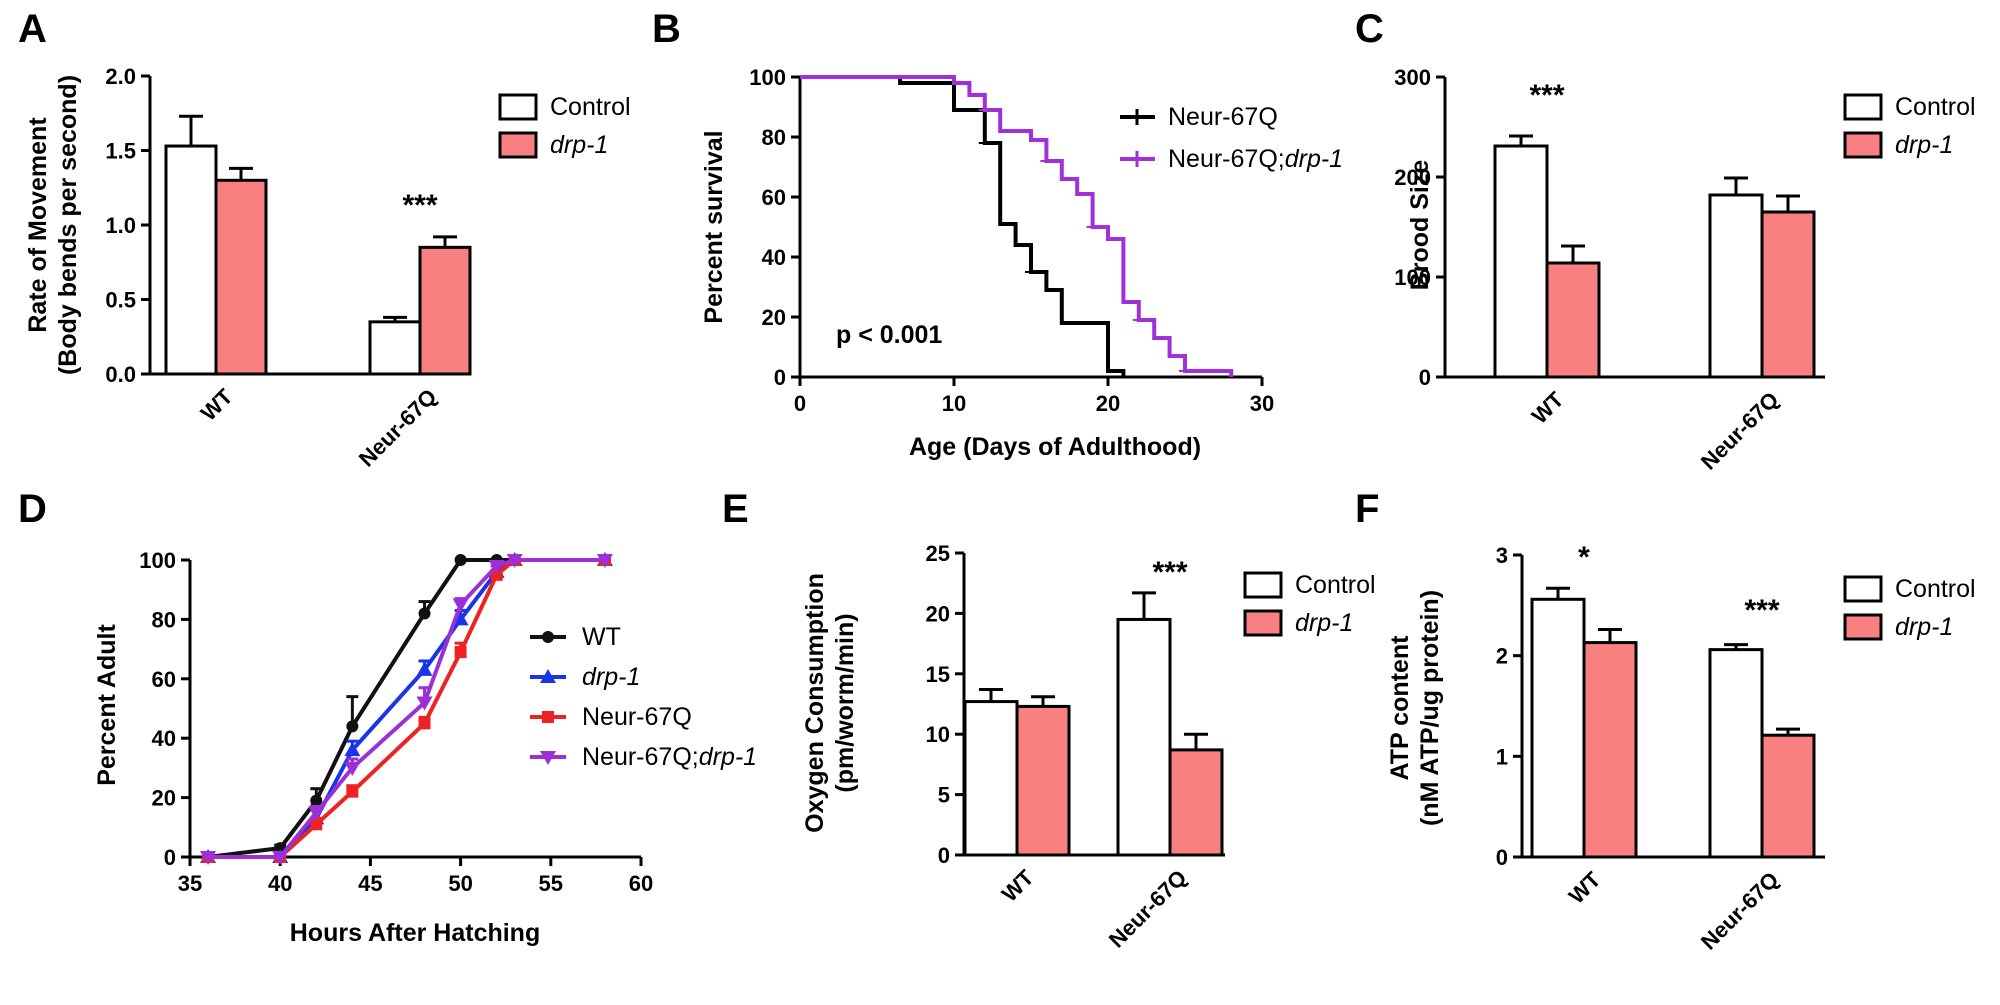  Describe the element at coordinates (954, 403) in the screenshot. I see `x-tick-label: 10` at that location.